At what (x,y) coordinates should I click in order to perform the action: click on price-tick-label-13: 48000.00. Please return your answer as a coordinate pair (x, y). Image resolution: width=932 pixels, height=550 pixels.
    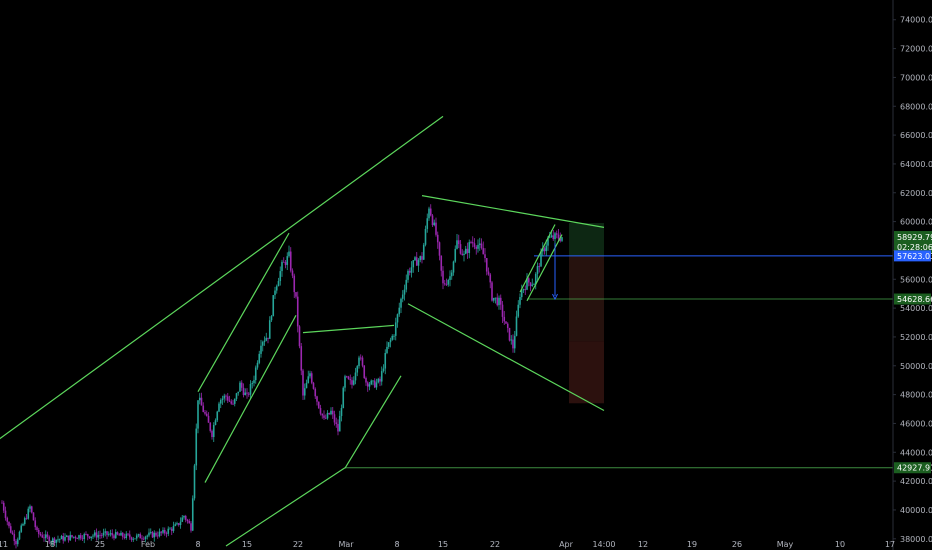
    Looking at the image, I should click on (916, 395).